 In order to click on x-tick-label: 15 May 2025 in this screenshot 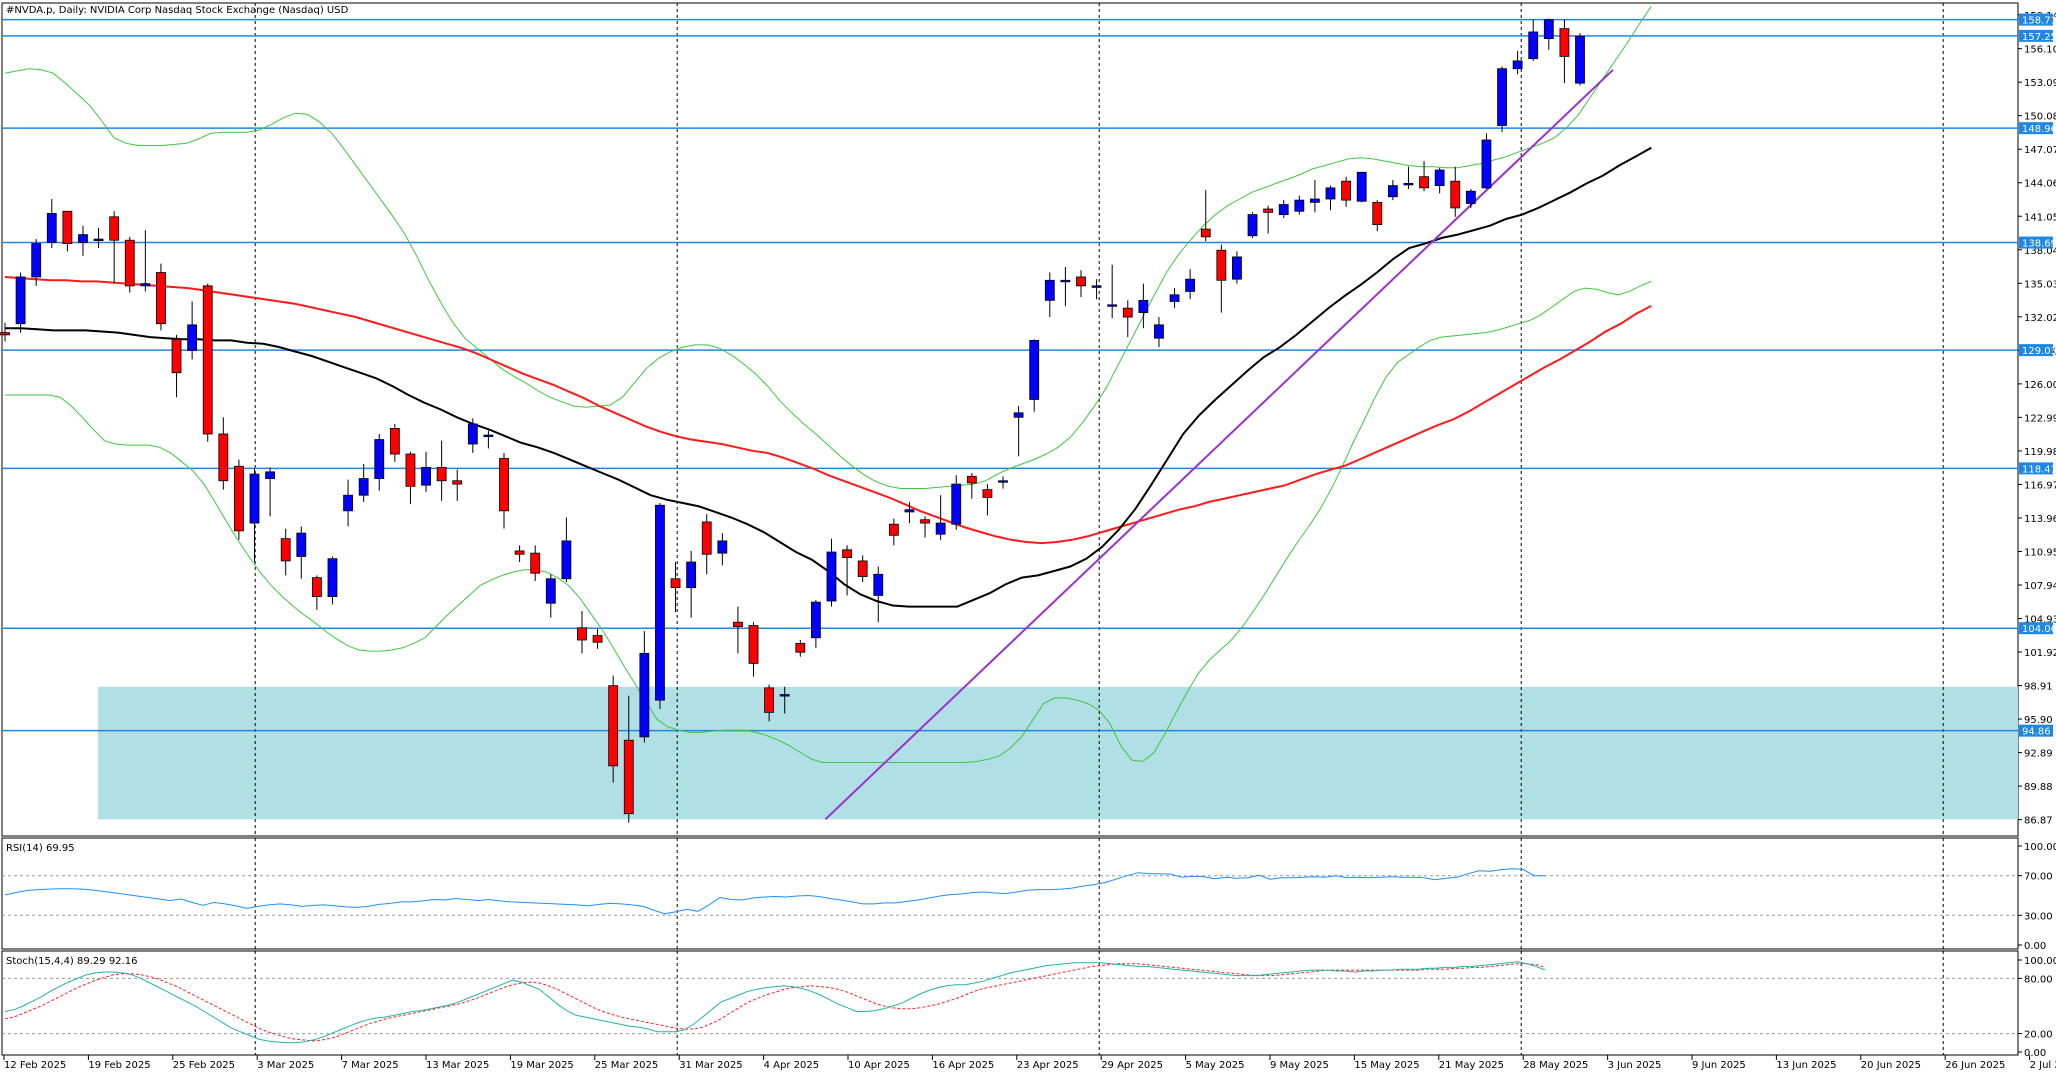, I will do `click(1386, 1065)`.